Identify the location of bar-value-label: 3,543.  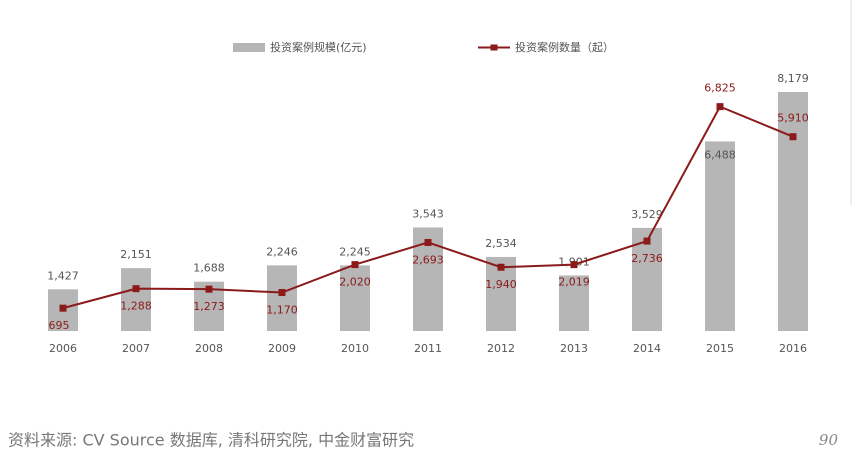
(428, 213).